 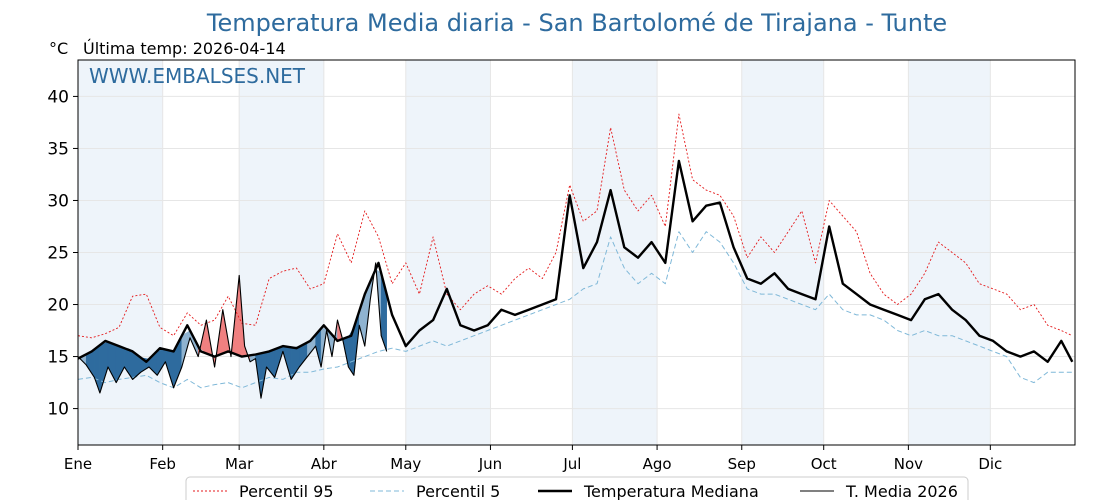 What do you see at coordinates (197, 76) in the screenshot?
I see `watermark: WWW.EMBALSES.NET` at bounding box center [197, 76].